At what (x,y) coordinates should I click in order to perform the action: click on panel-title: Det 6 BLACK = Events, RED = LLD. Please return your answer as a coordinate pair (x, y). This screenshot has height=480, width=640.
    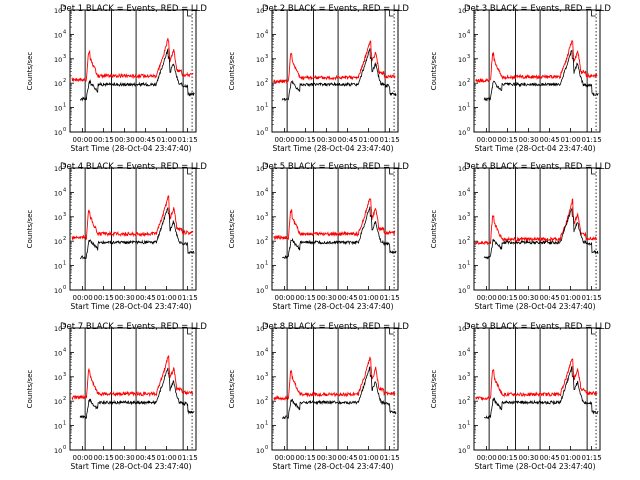
    Looking at the image, I should click on (537, 167).